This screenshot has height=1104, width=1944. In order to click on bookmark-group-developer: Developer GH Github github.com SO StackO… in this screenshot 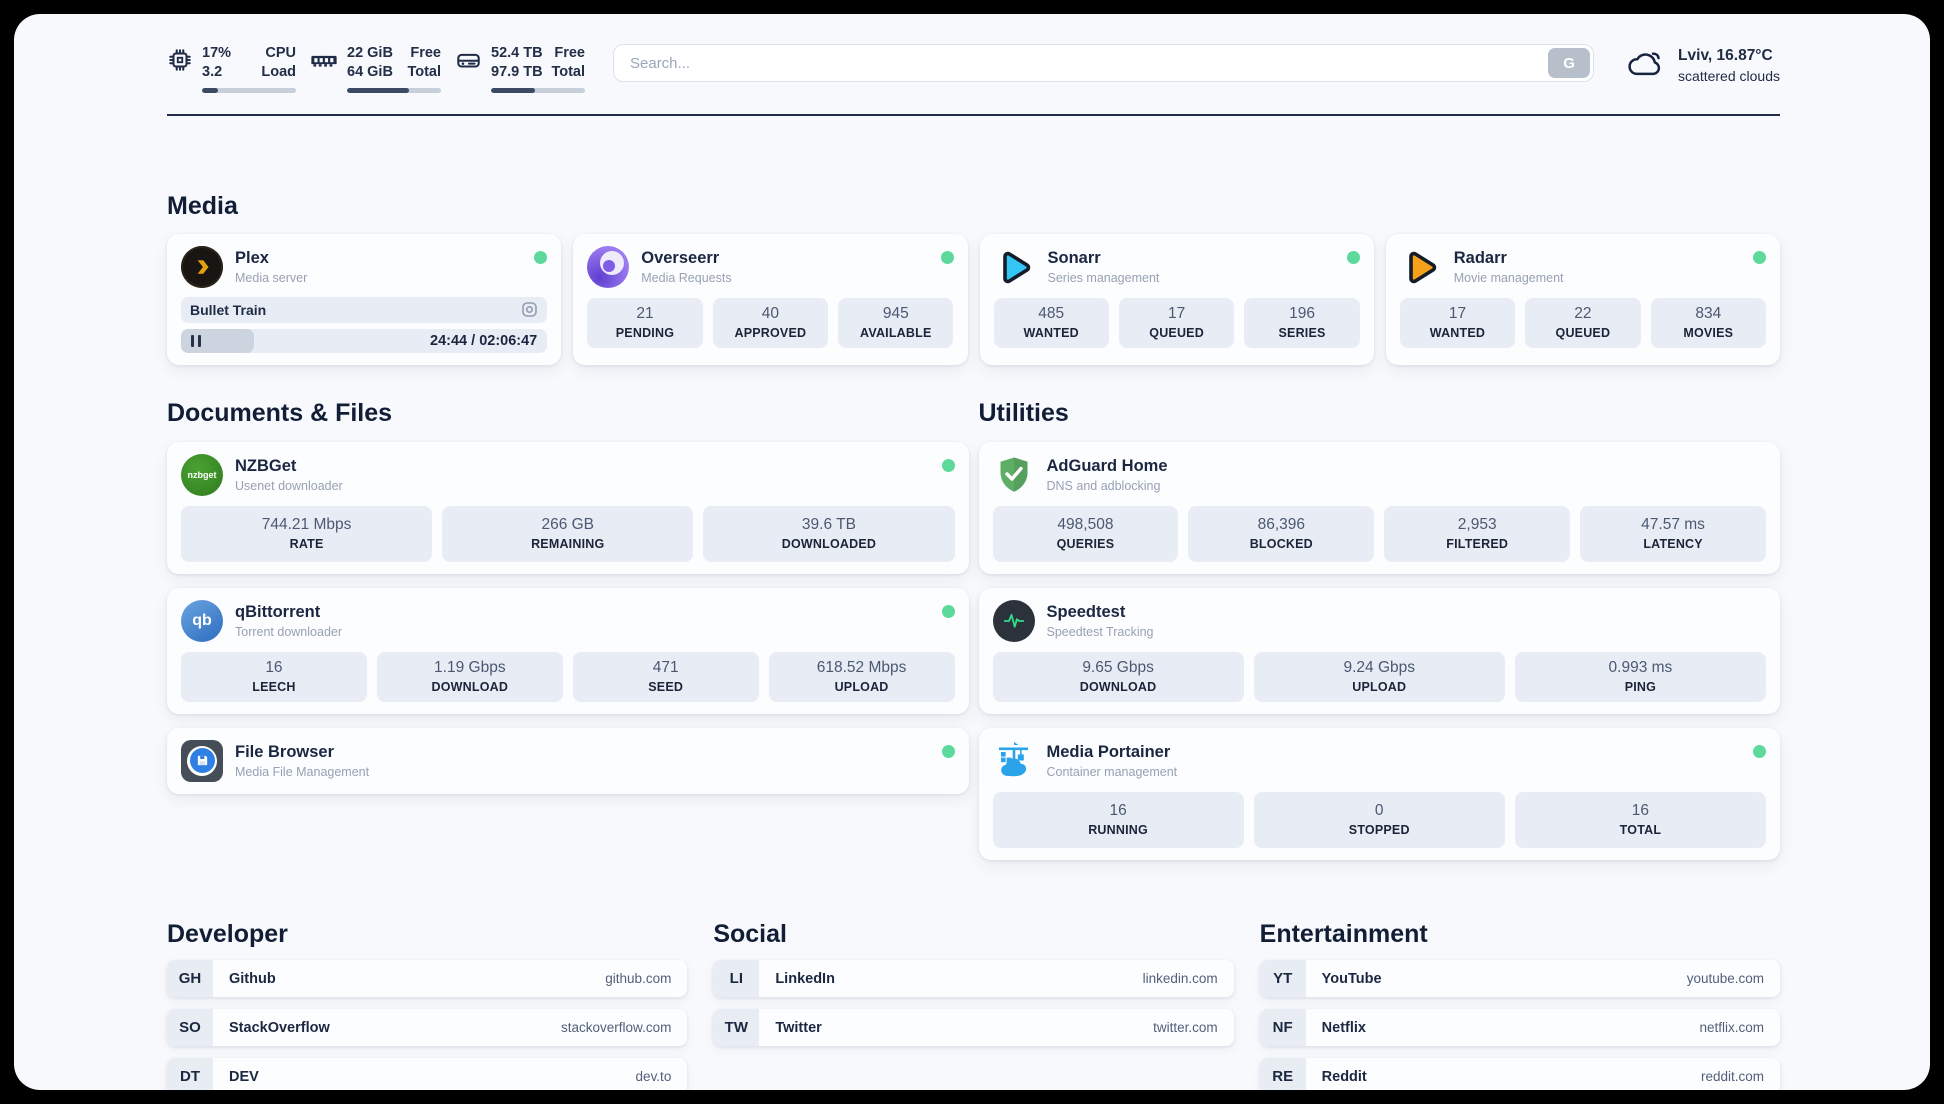, I will do `click(427, 1004)`.